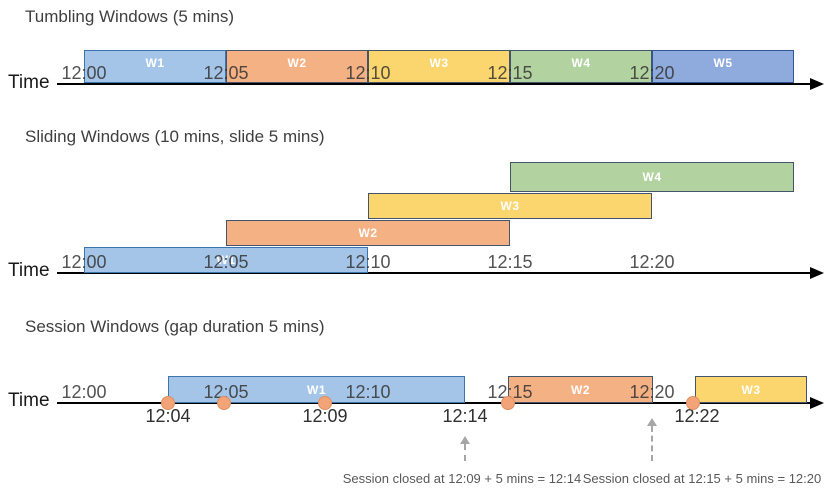  What do you see at coordinates (433, 403) in the screenshot?
I see `time-axis-session` at bounding box center [433, 403].